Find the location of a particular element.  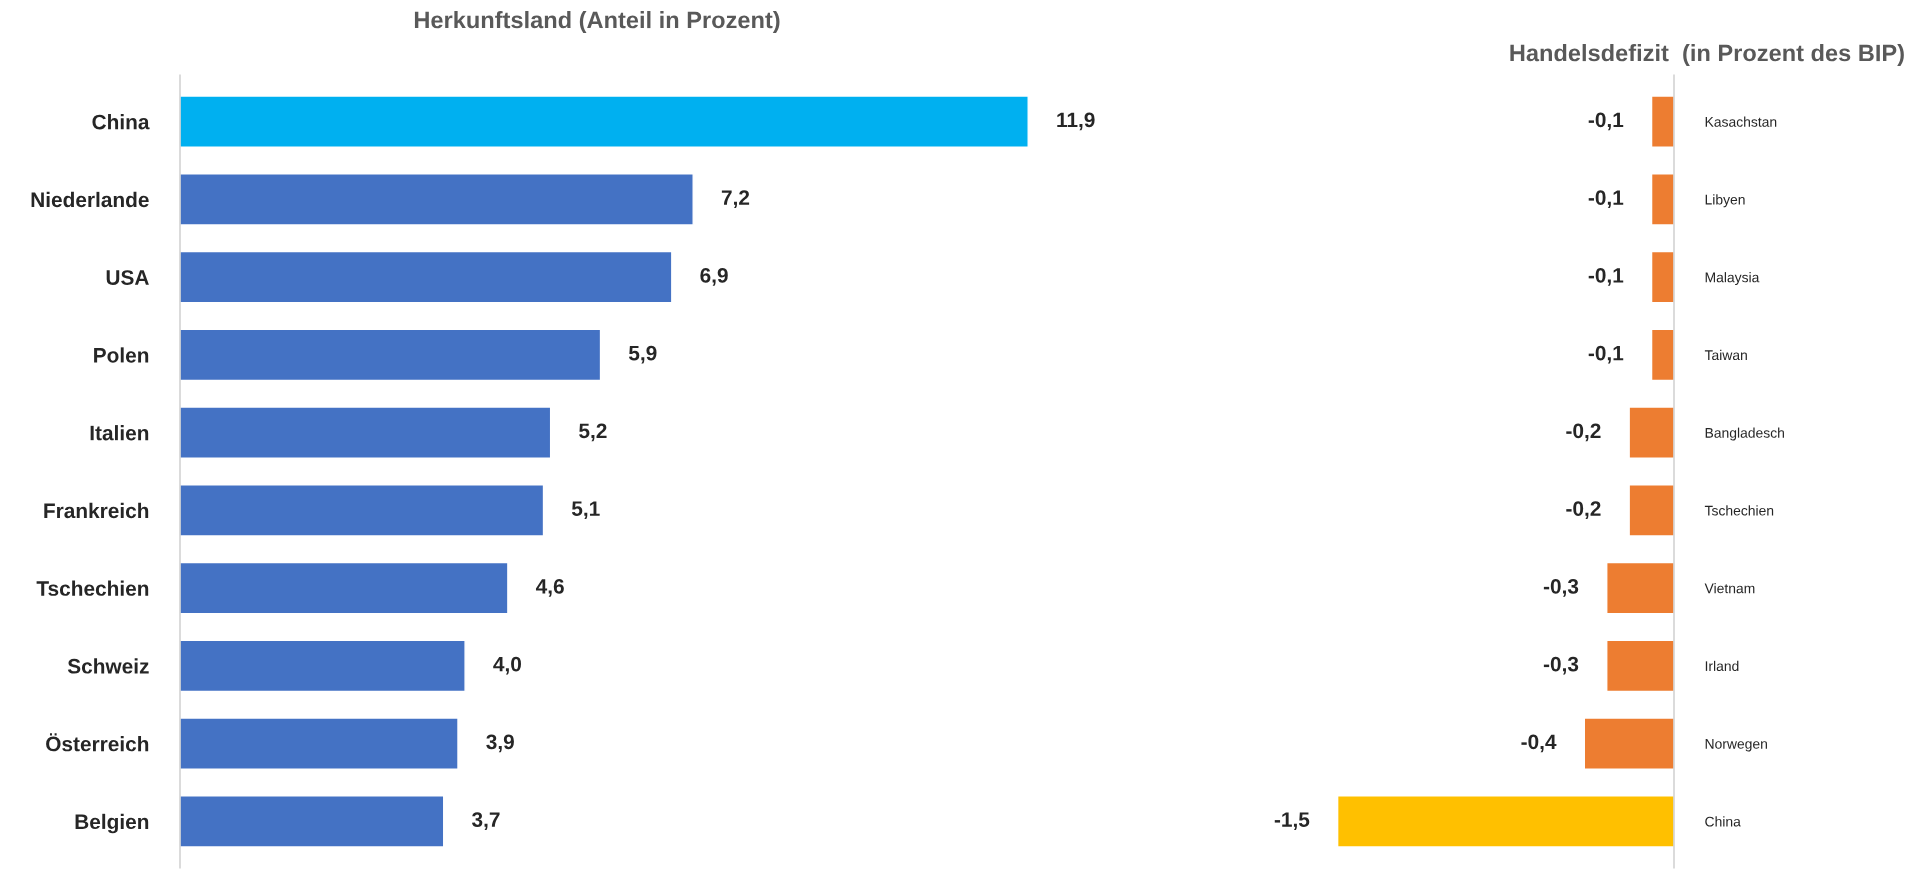

data-label: -1,5 is located at coordinates (1292, 821).